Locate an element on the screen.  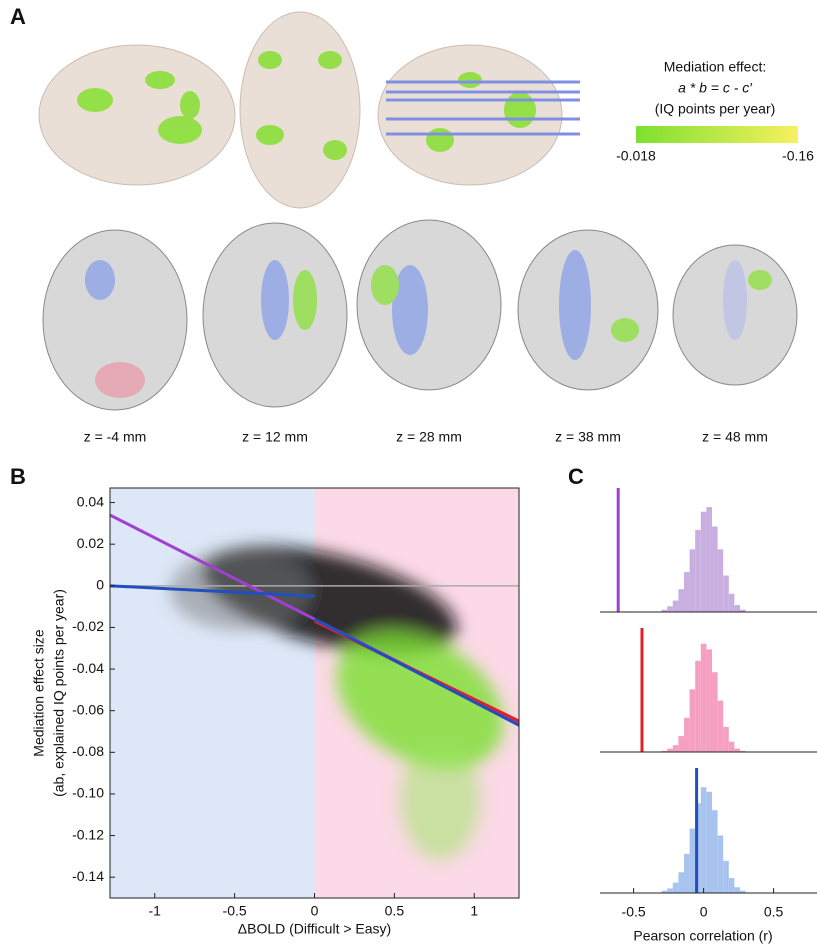
y-axis-label: Mediation effect size is located at coordinates (39, 693).